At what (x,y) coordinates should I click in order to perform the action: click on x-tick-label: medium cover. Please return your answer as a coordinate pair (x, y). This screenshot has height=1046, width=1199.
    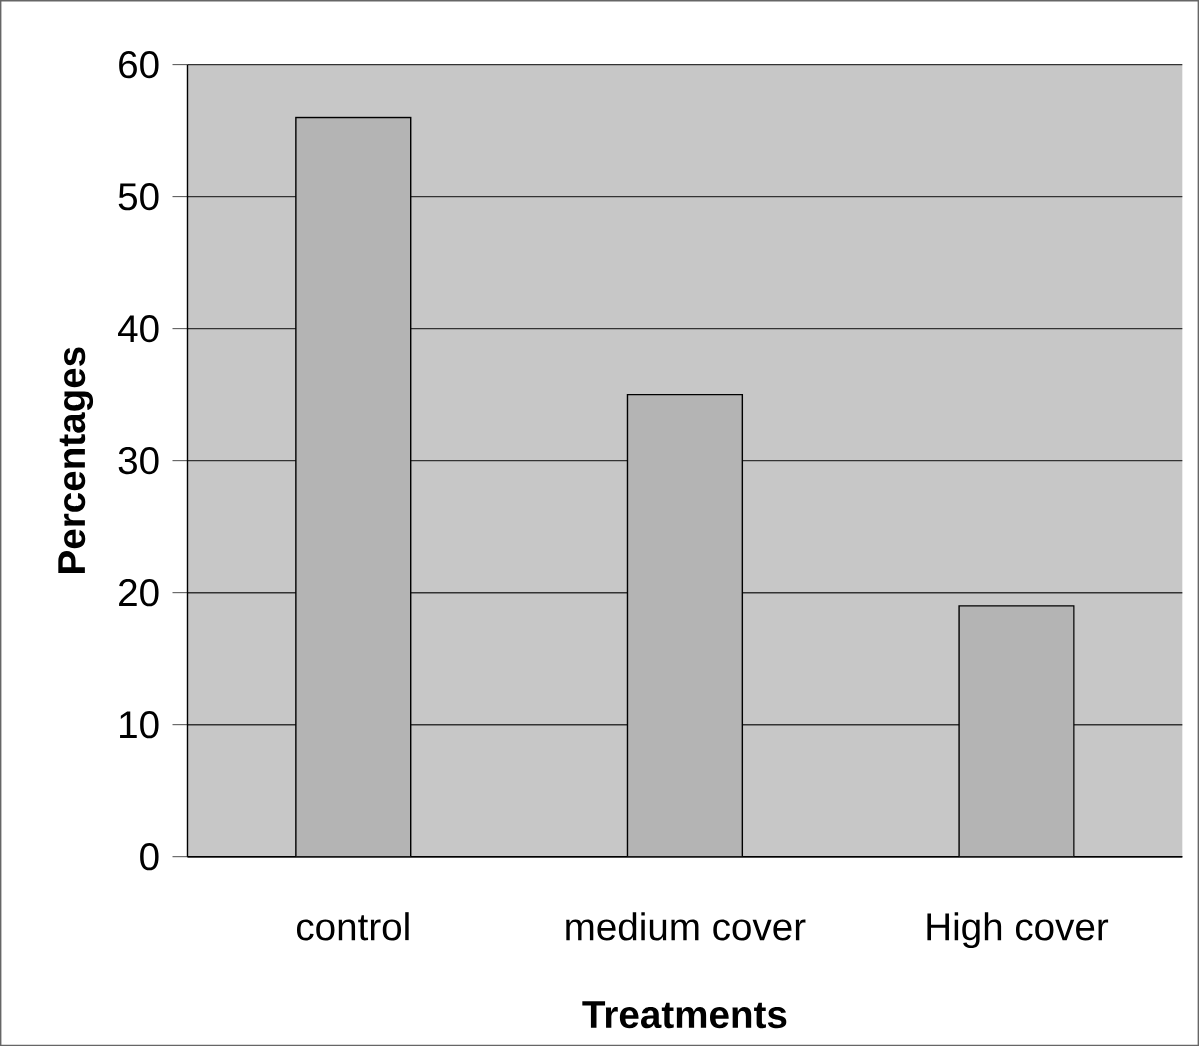
    Looking at the image, I should click on (686, 926).